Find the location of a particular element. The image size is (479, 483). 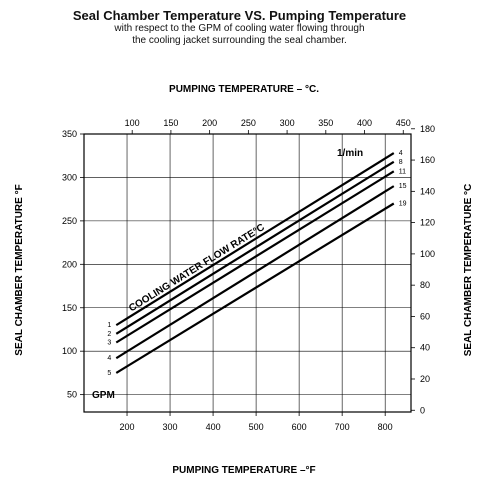

lpm-series-label: 11 is located at coordinates (402, 171).